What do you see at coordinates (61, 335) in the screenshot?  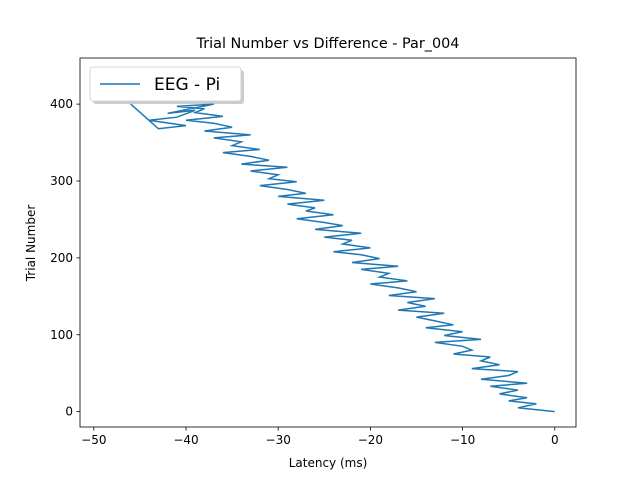 I see `y-tick-label: 100` at bounding box center [61, 335].